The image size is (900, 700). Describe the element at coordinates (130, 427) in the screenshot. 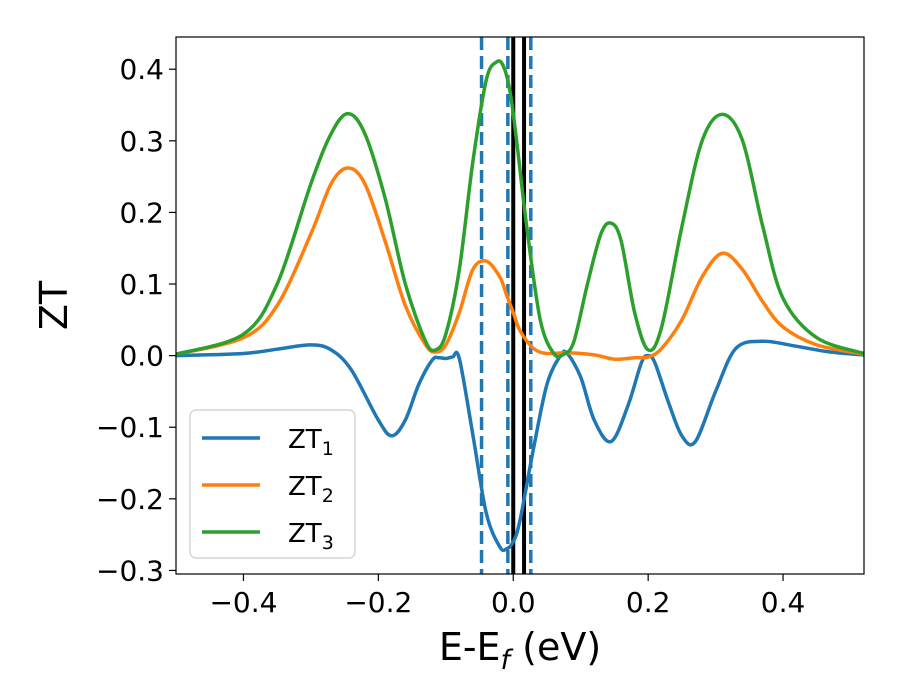

I see `y-tick-label: −0.1` at that location.